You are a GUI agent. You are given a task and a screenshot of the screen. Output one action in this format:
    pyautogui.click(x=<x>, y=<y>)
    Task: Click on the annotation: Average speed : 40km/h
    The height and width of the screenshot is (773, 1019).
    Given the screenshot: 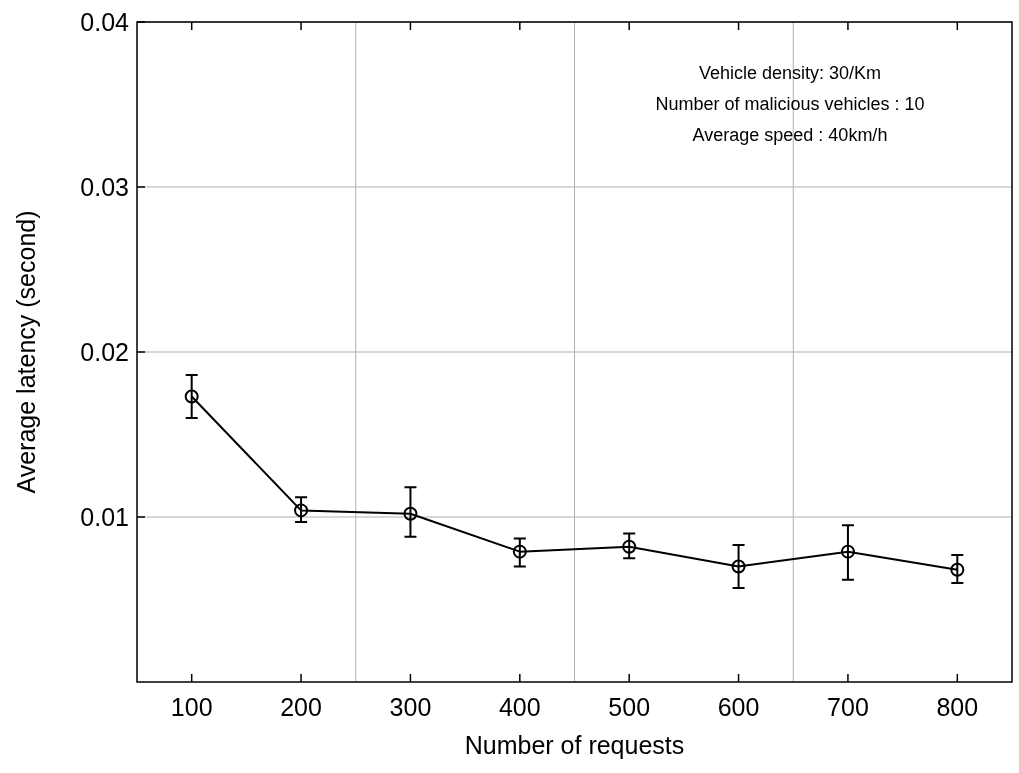 What is the action you would take?
    pyautogui.click(x=790, y=135)
    